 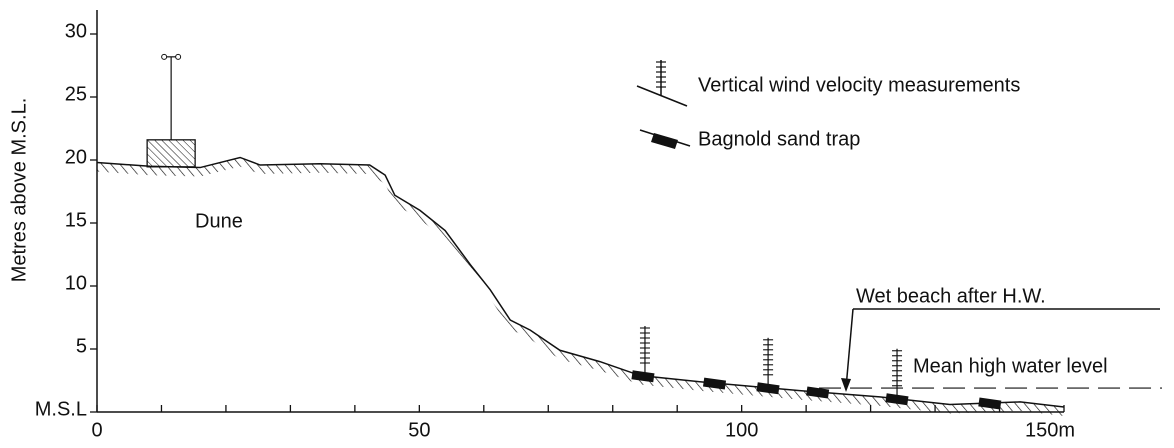 What do you see at coordinates (859, 85) in the screenshot?
I see `legend-wind: Vertical wind velocity measurements` at bounding box center [859, 85].